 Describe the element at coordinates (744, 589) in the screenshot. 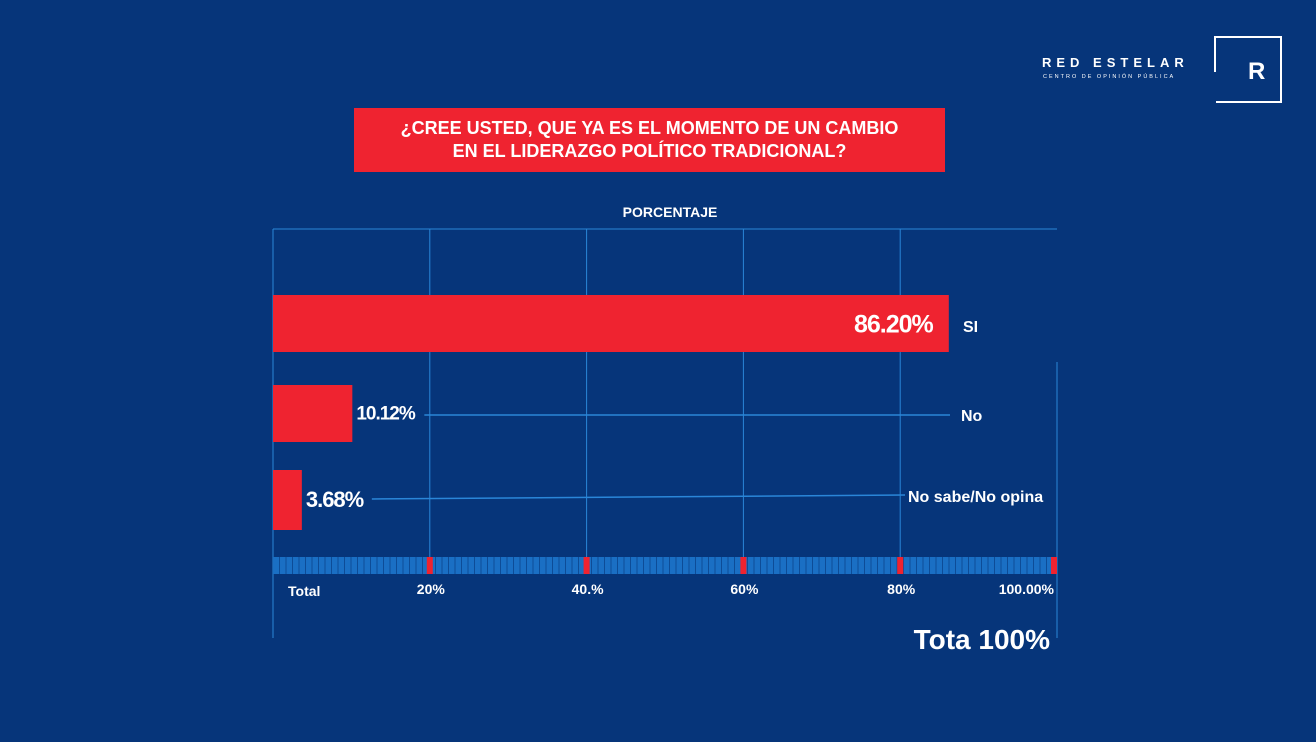

I see `x-tick-label-4: 60%` at that location.